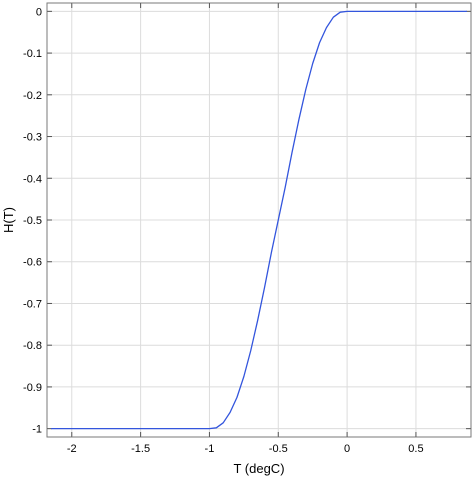  Describe the element at coordinates (32, 96) in the screenshot. I see `y-tick-label: -0.2` at that location.